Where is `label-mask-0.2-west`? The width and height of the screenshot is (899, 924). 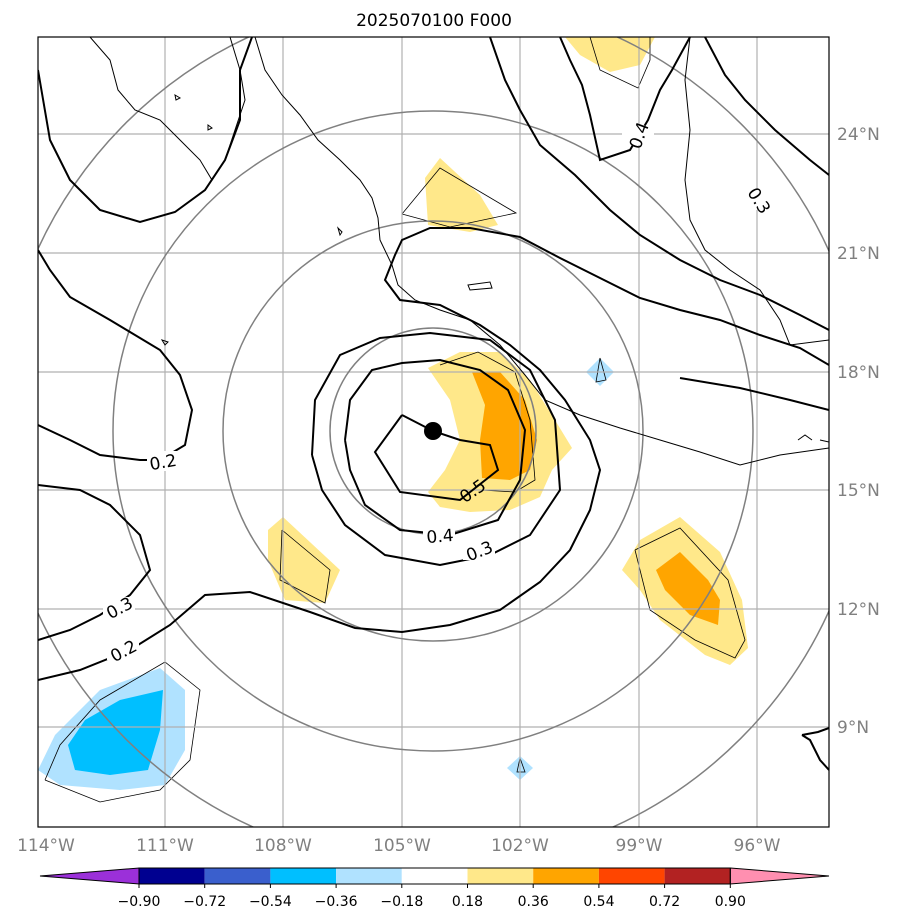 label-mask-0.2-west is located at coordinates (163, 461).